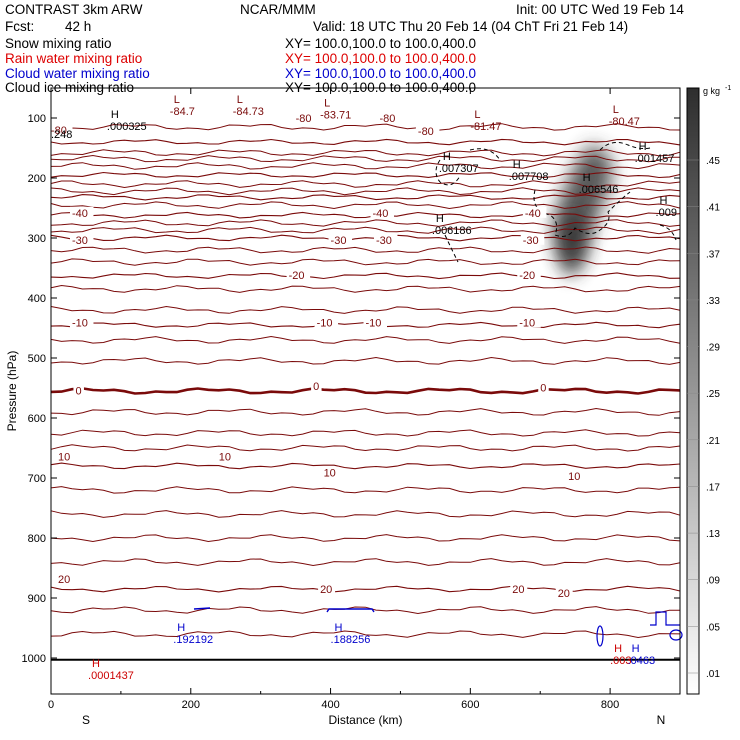 Image resolution: width=740 pixels, height=740 pixels. Describe the element at coordinates (37, 299) in the screenshot. I see `y-tick-label: 400` at that location.